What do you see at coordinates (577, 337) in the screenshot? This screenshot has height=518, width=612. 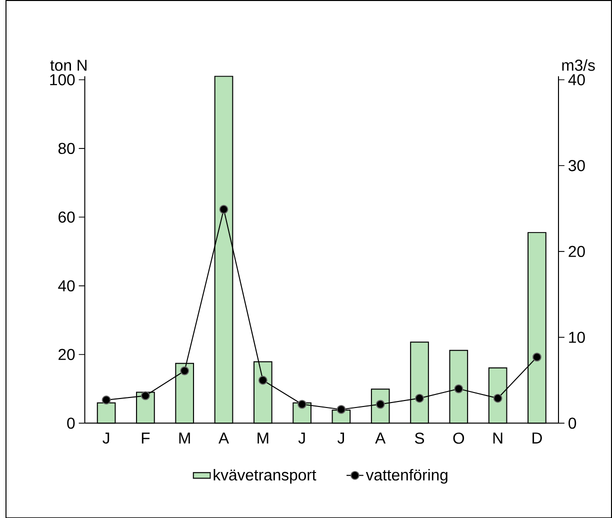 I see `y2-tick-label: 10` at bounding box center [577, 337].